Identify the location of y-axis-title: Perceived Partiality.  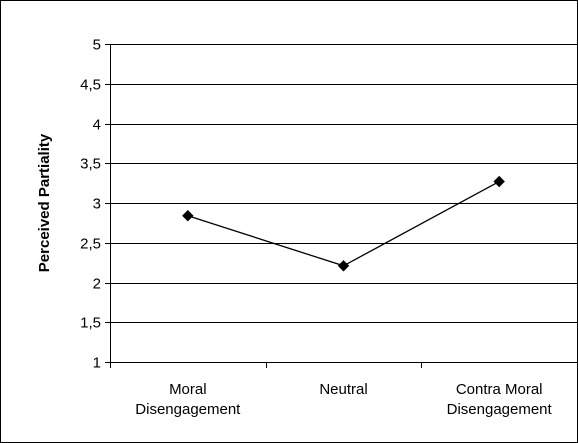
(44, 202).